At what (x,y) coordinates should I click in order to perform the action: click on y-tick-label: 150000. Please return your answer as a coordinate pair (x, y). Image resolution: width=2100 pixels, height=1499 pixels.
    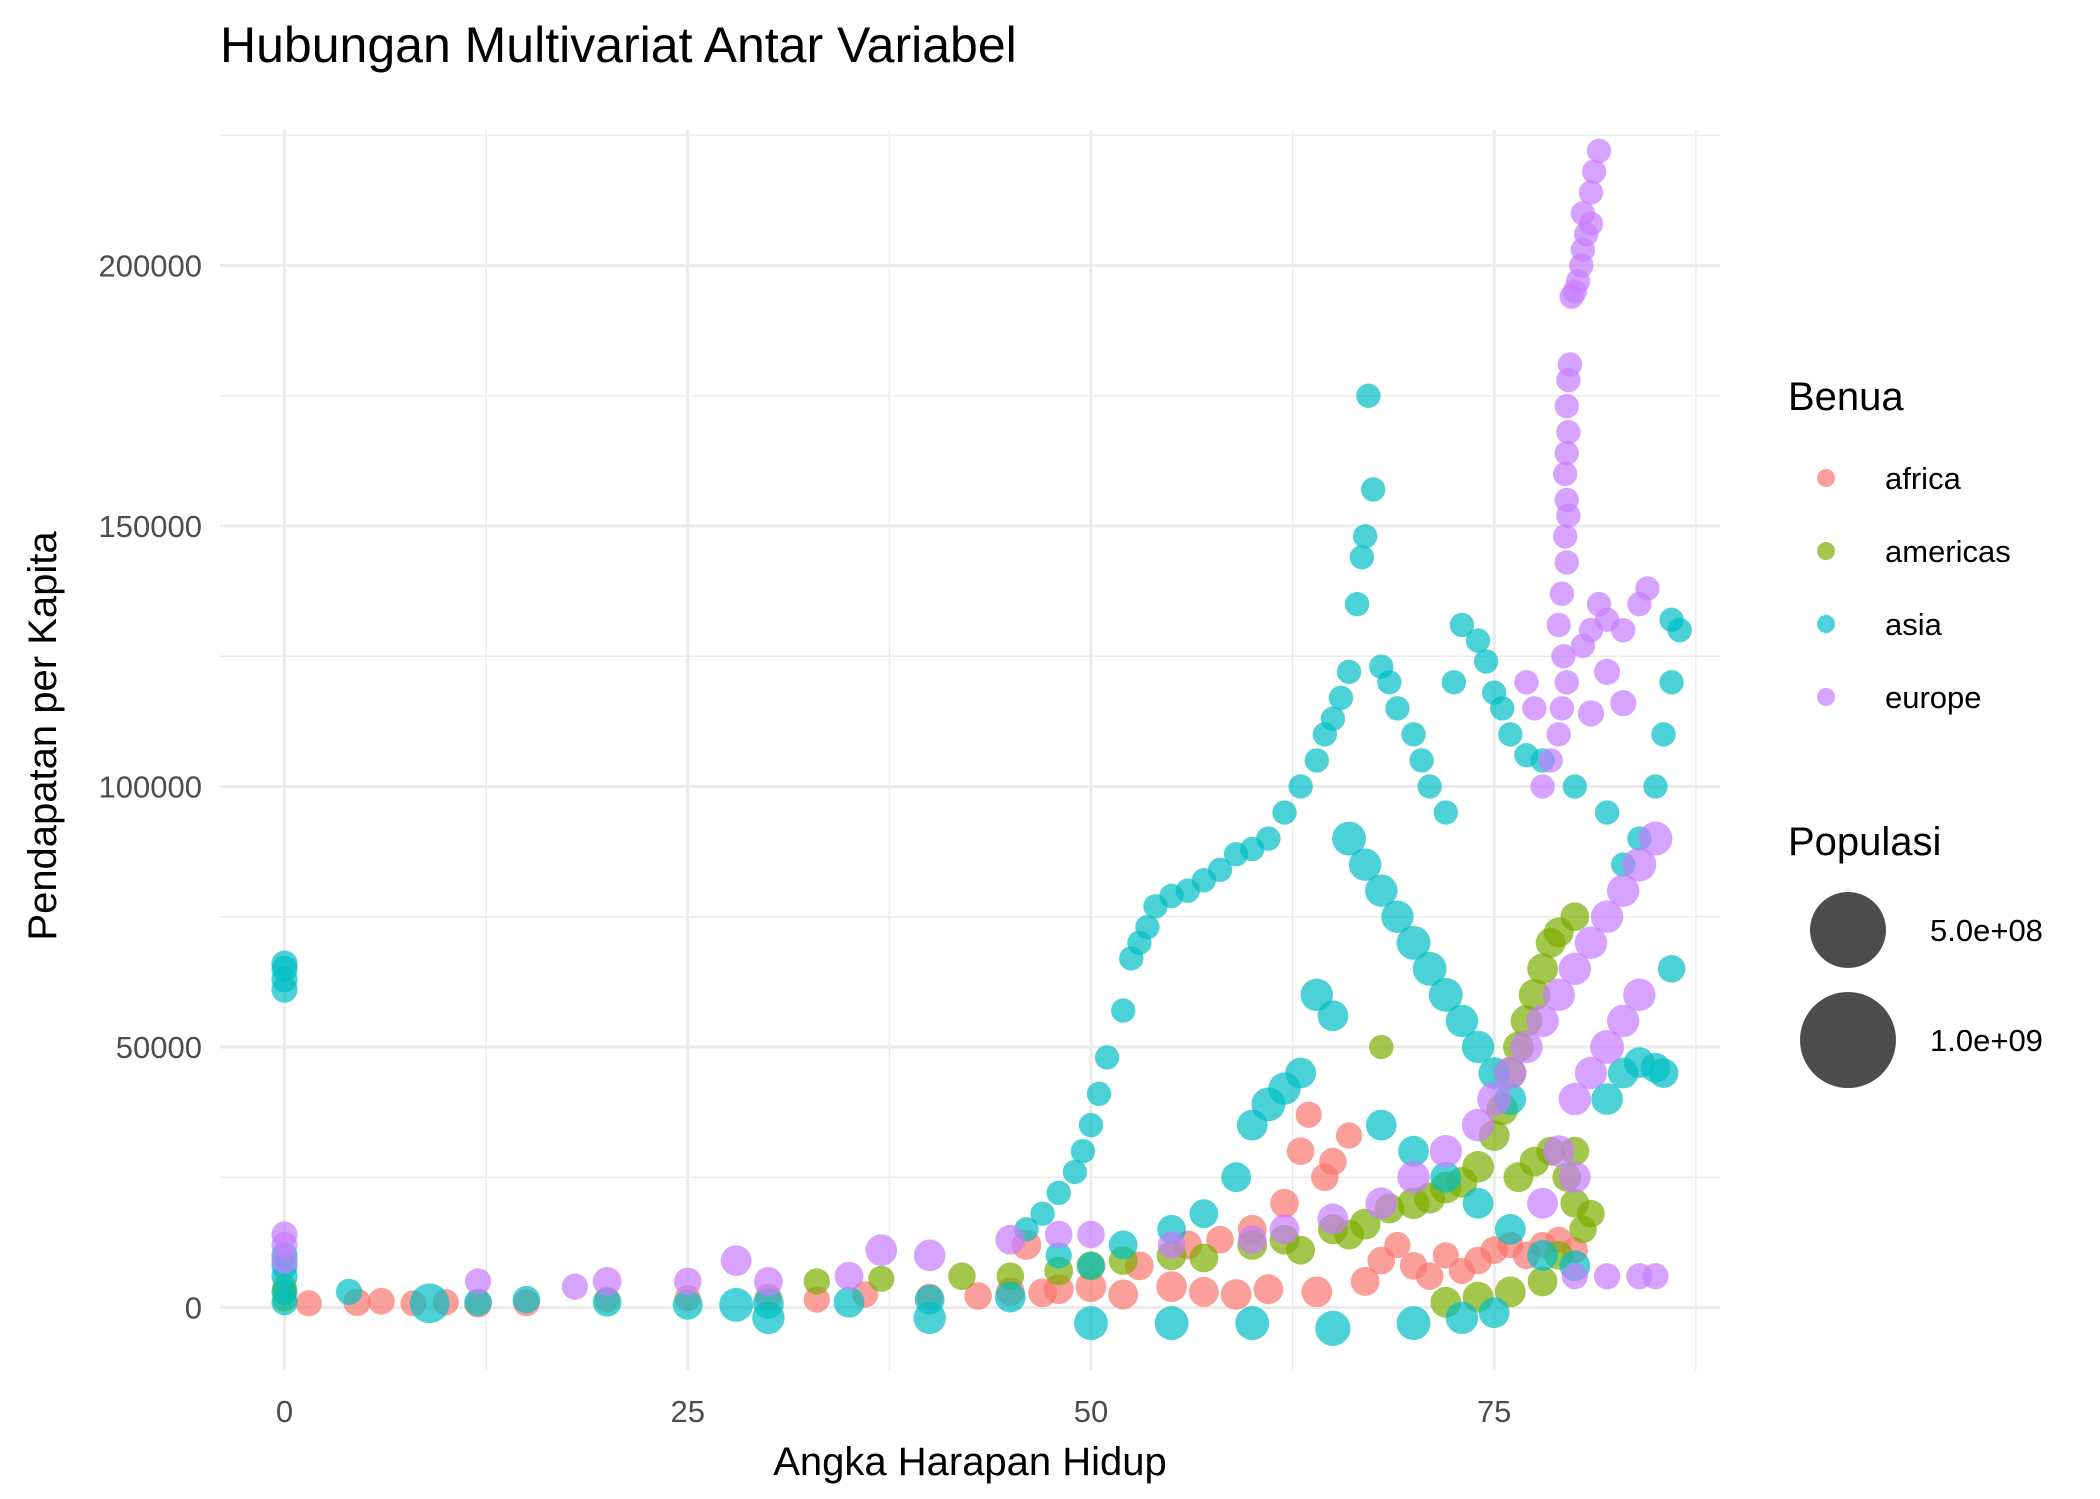
    Looking at the image, I should click on (150, 526).